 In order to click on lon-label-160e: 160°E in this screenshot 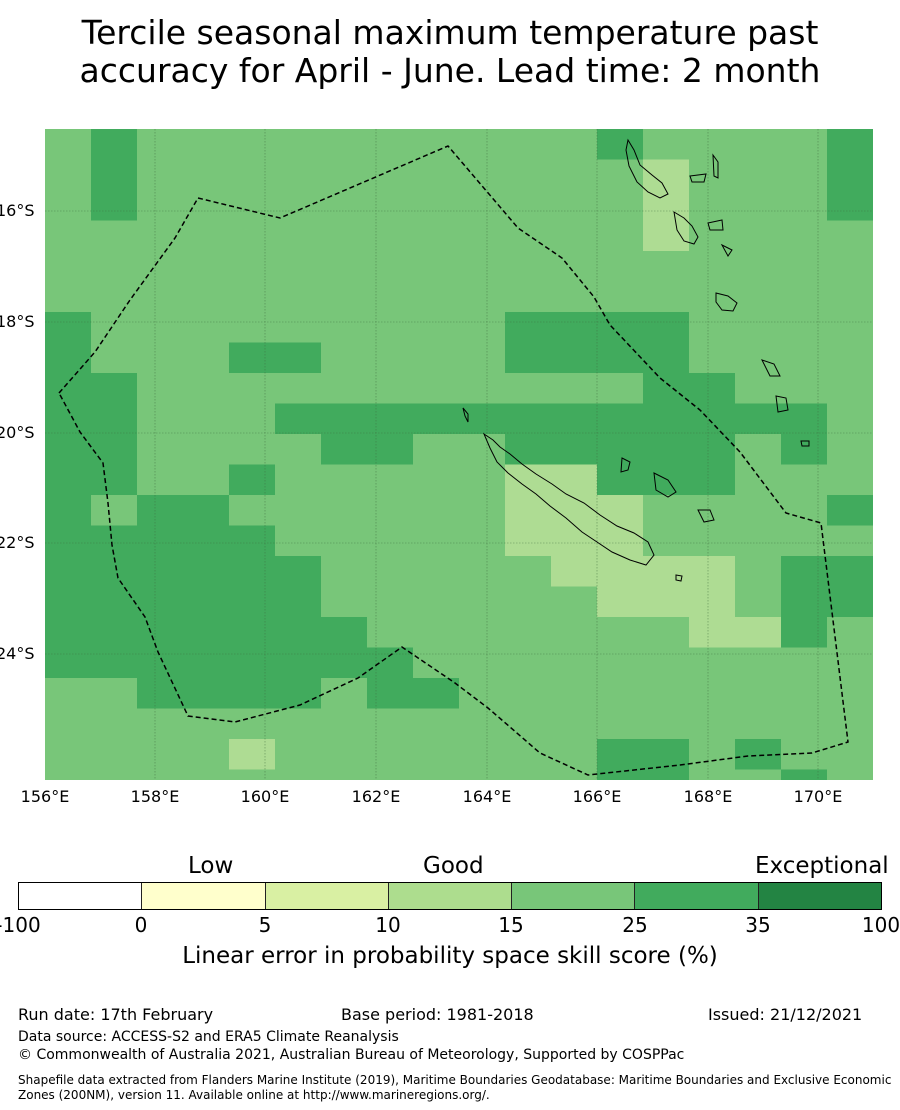, I will do `click(265, 796)`.